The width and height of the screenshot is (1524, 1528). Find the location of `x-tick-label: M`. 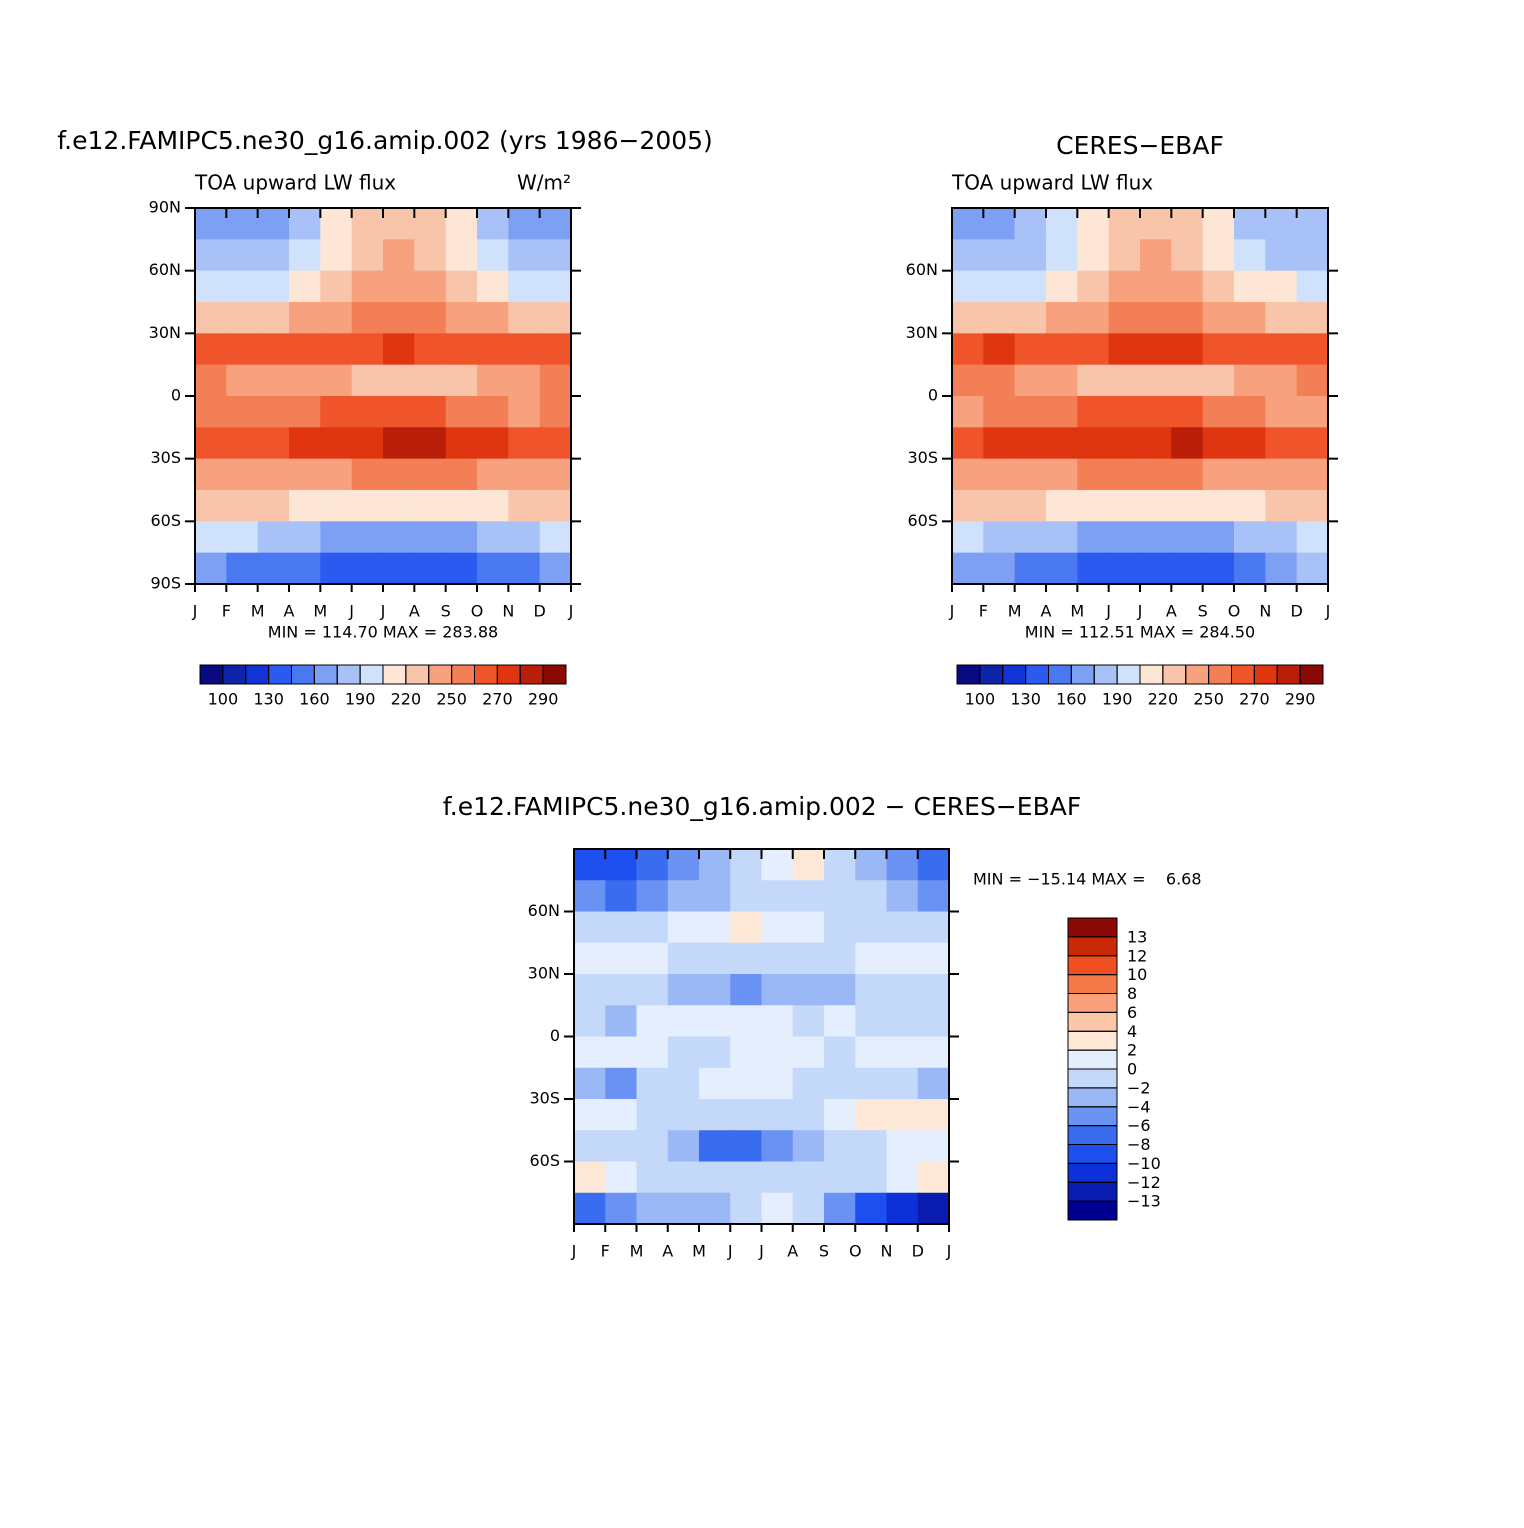

x-tick-label: M is located at coordinates (1015, 611).